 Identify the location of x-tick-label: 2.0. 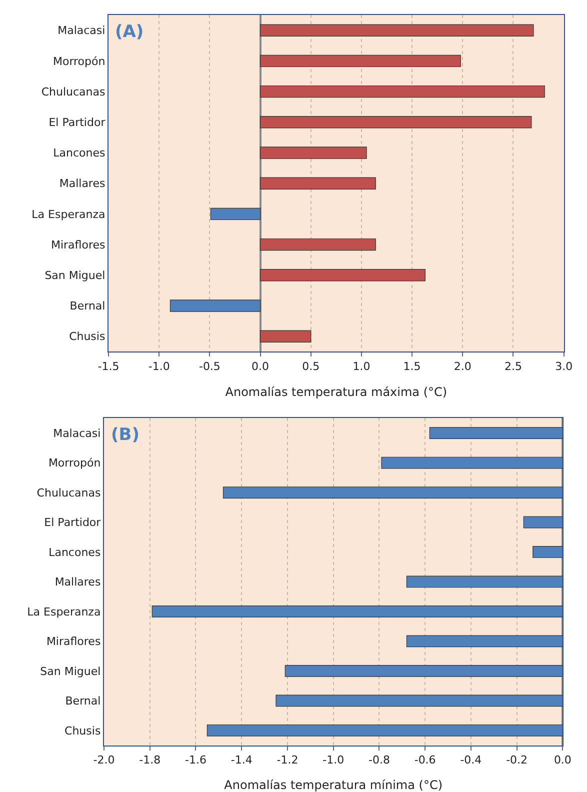
(463, 366).